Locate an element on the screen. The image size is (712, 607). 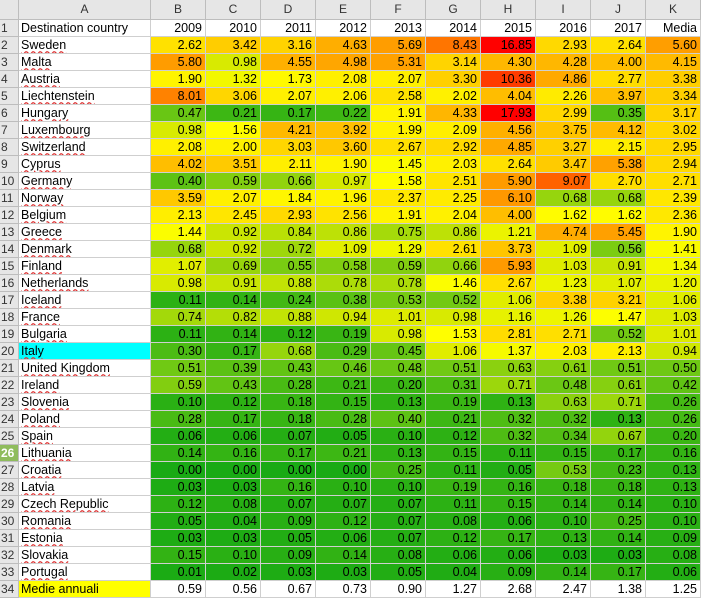
value-cell: 0.10 is located at coordinates (233, 555).